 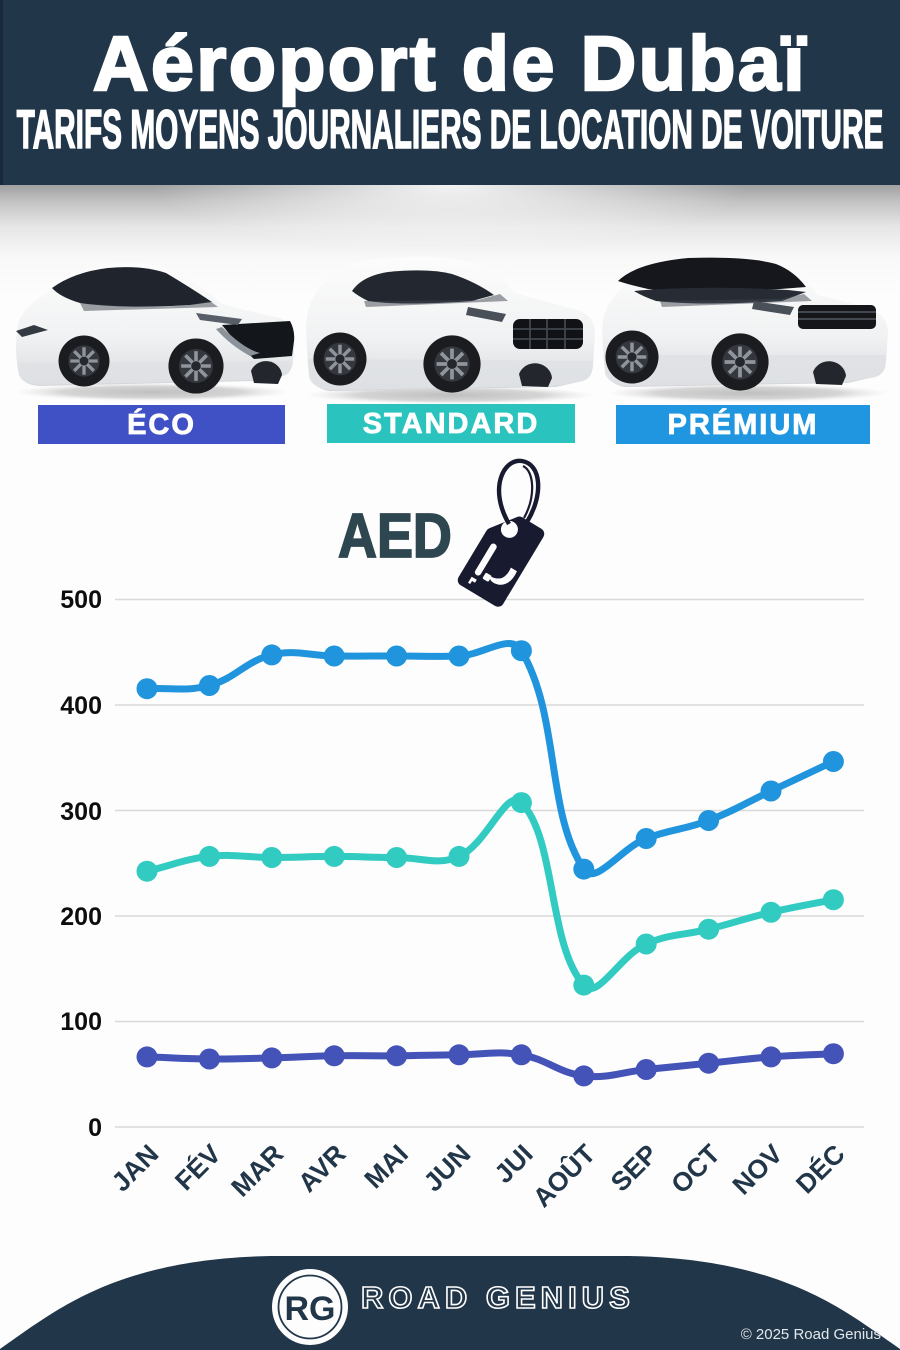 I want to click on svg-text: 100, so click(x=81, y=1022).